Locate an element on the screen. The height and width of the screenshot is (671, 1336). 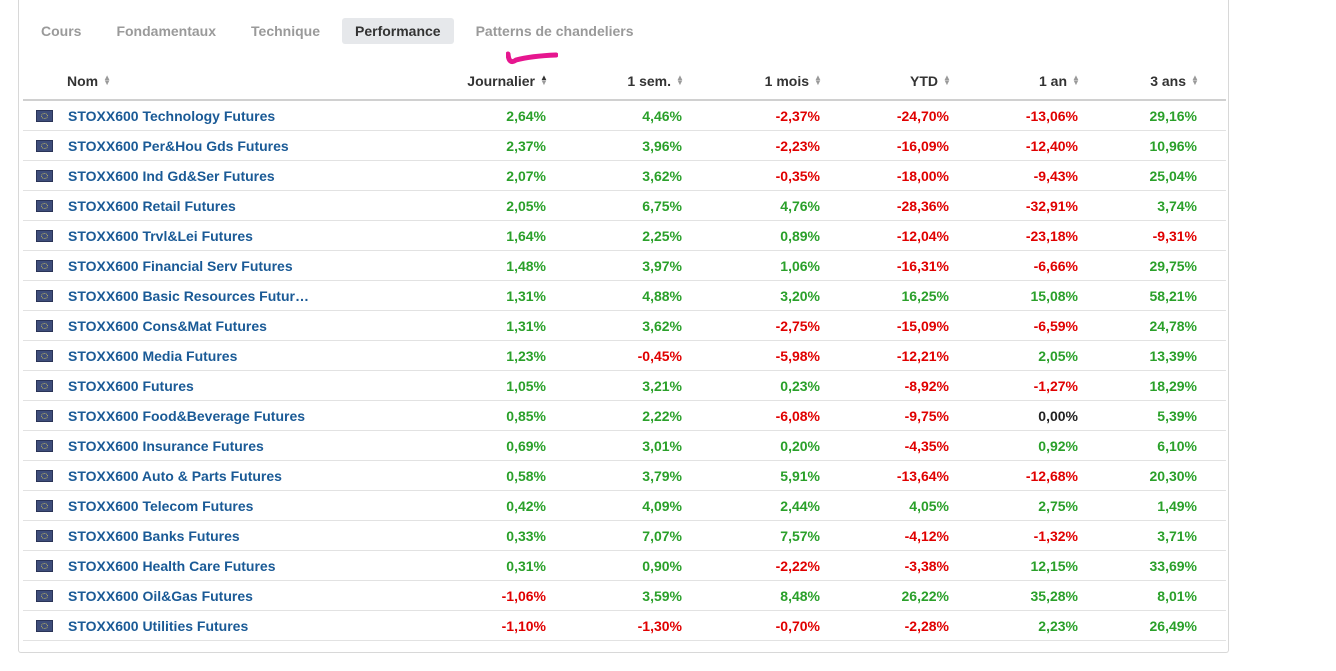
instrument-cell: STOXX600 Banks Futures is located at coordinates (203, 535).